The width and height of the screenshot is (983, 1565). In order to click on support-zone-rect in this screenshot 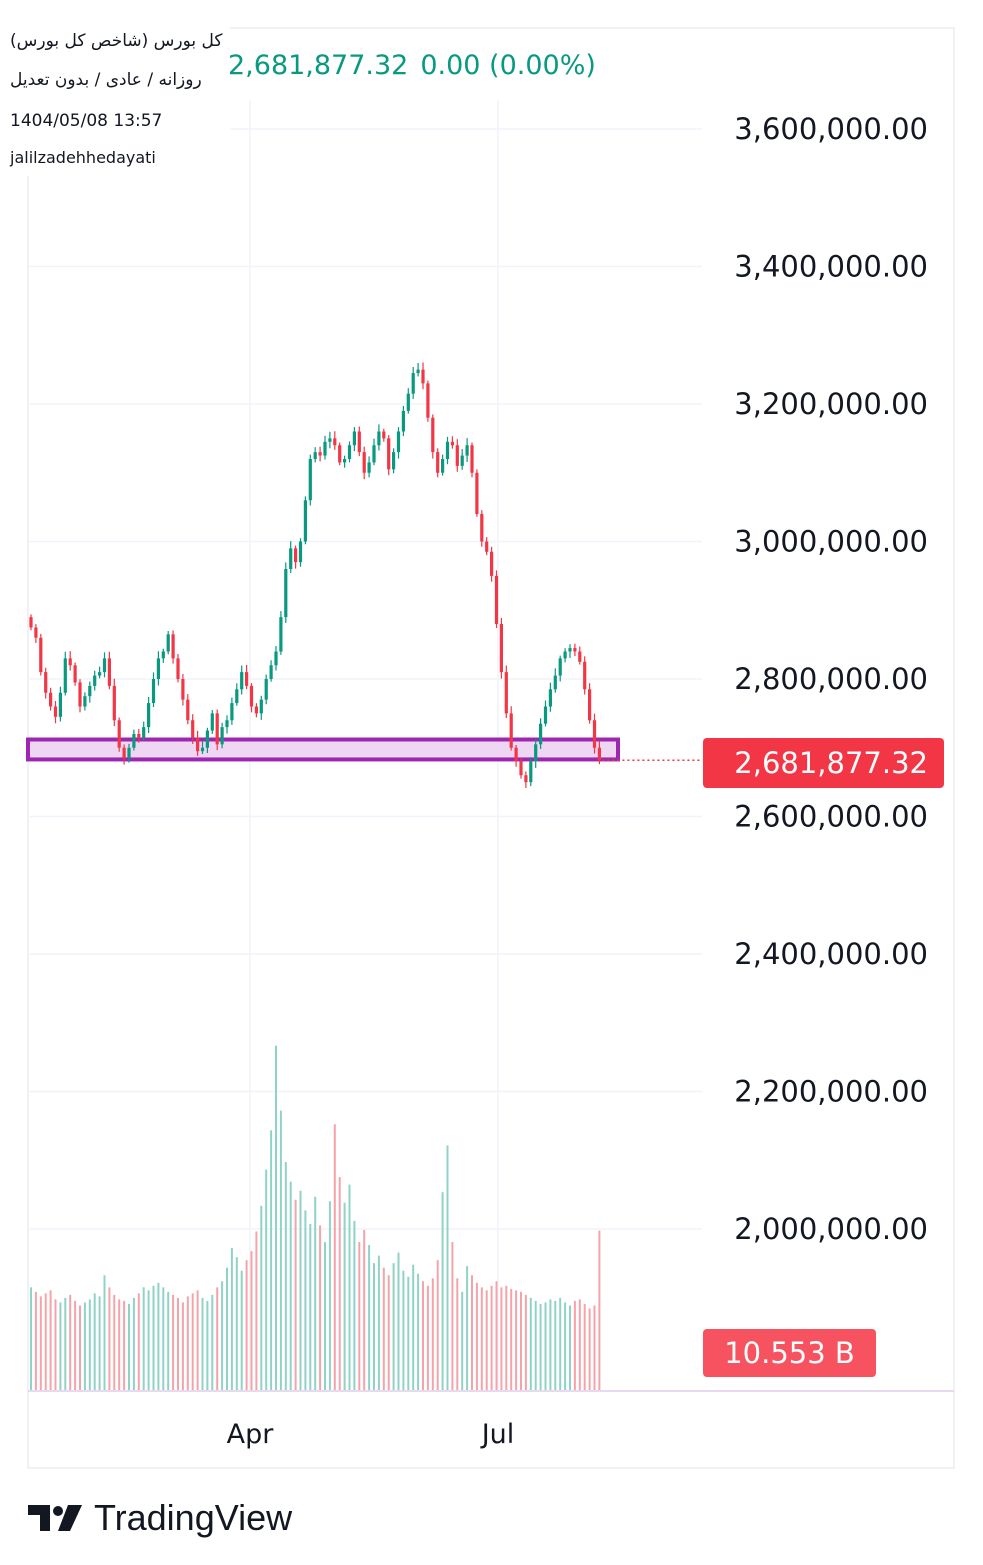, I will do `click(323, 749)`.